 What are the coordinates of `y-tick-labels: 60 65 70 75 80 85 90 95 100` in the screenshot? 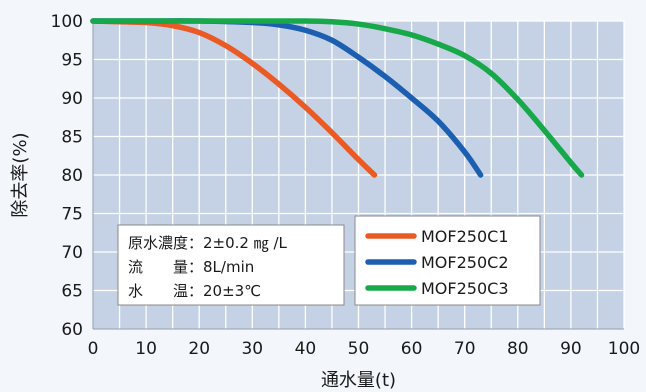 It's located at (67, 176).